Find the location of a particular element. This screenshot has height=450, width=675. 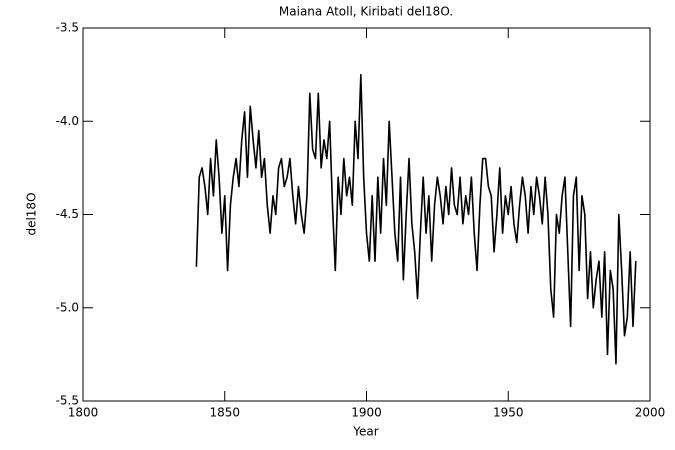

x-tick-label: 1900 is located at coordinates (366, 413).